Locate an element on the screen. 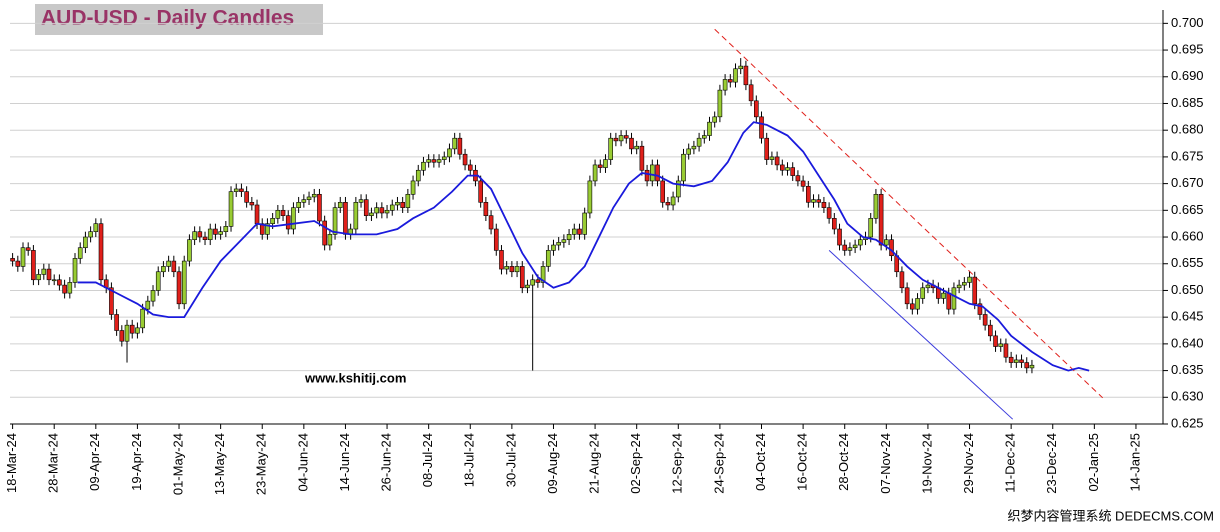 This screenshot has width=1220, height=532. y-tick-label: 0.625 is located at coordinates (1187, 422).